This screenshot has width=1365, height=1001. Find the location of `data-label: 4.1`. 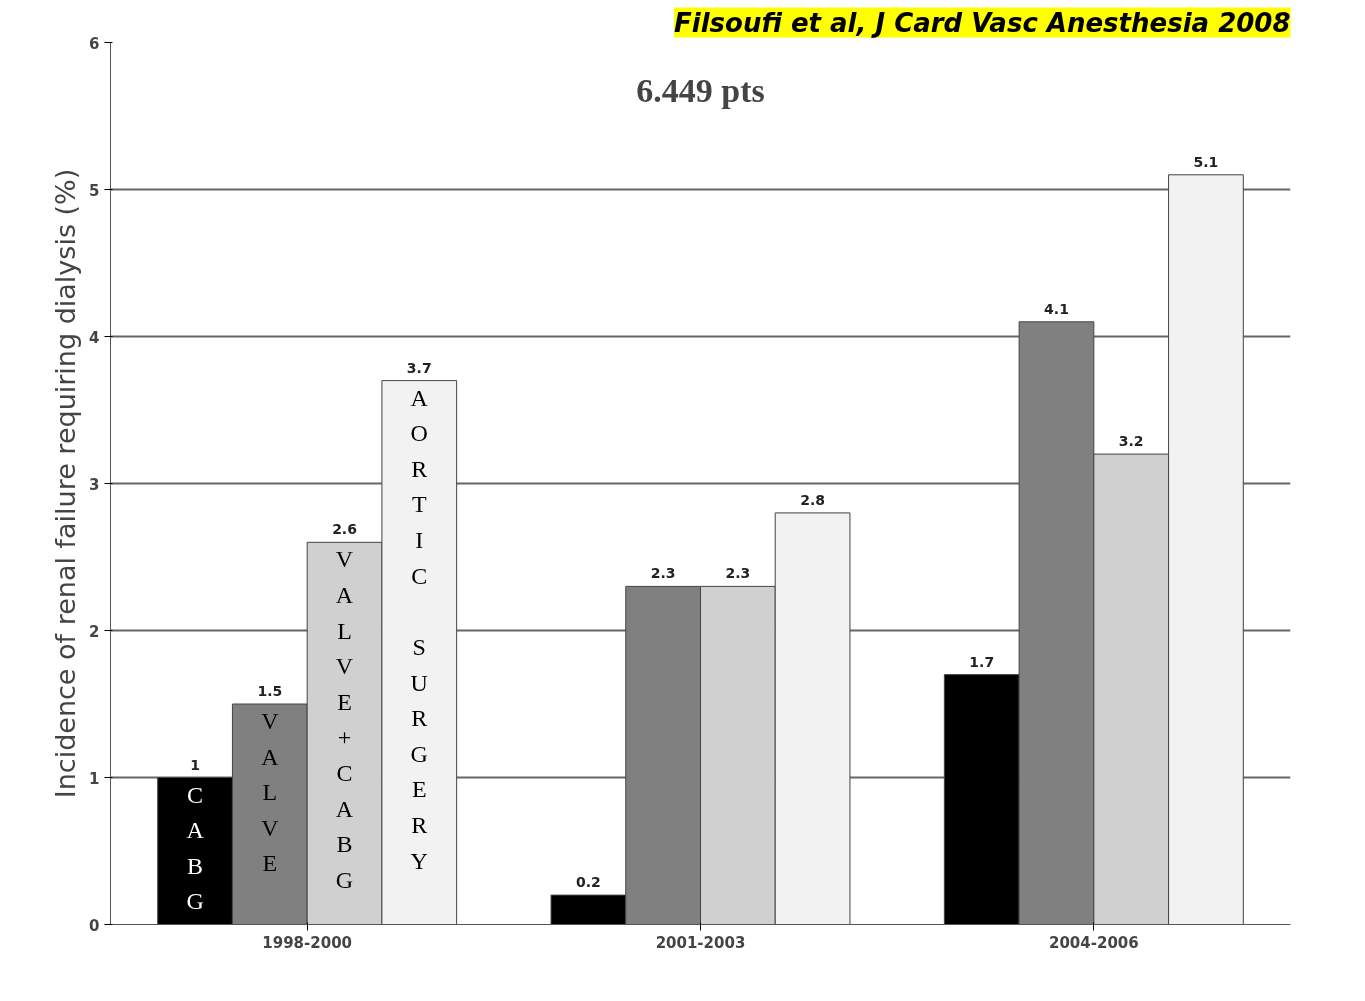

data-label: 4.1 is located at coordinates (1056, 308).